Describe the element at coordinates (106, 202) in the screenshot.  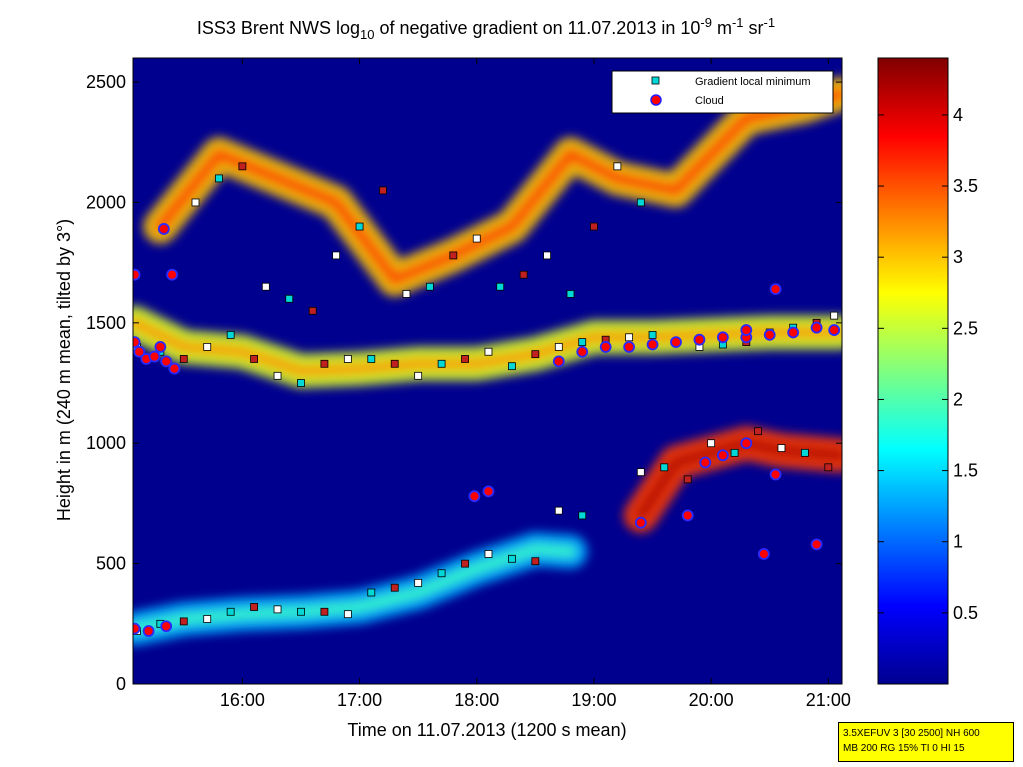
I see `y-tick-label: 2000` at that location.